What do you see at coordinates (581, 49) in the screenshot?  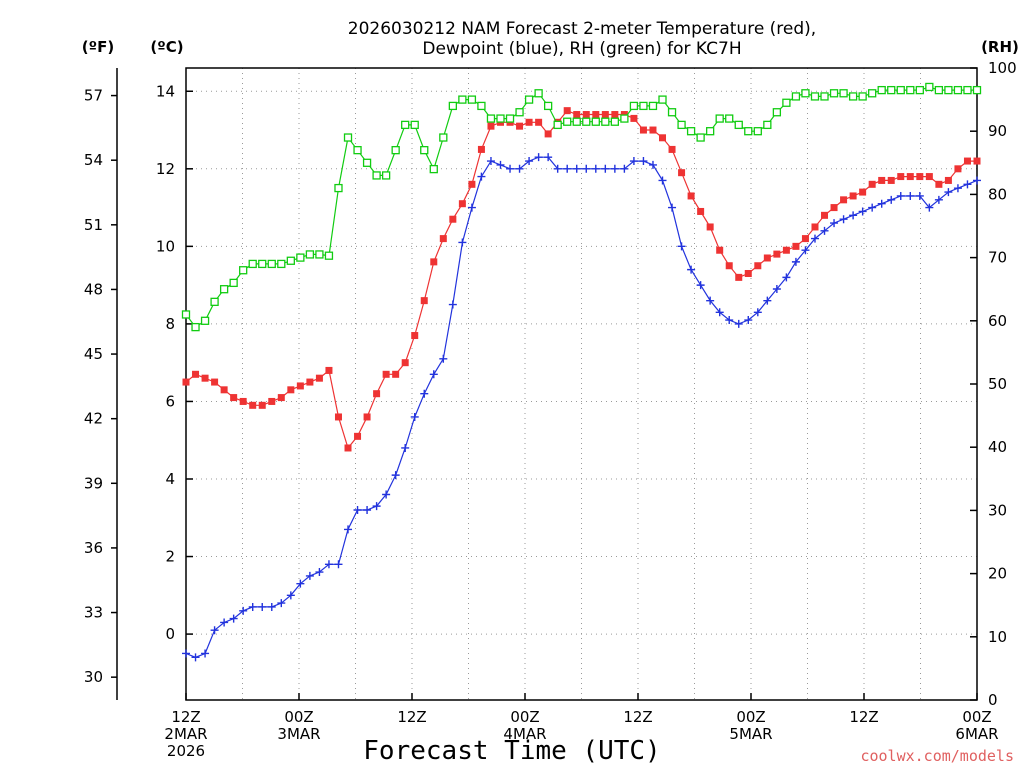 I see `chart-title-line-2: Dewpoint (blue), RH (green) for KC7H` at bounding box center [581, 49].